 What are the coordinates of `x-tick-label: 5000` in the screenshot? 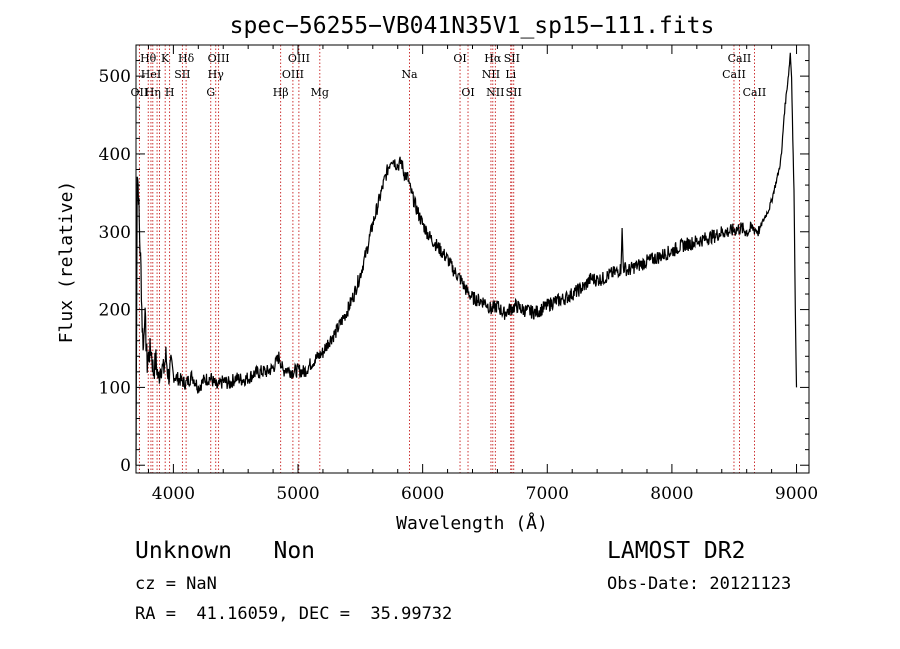 It's located at (297, 494).